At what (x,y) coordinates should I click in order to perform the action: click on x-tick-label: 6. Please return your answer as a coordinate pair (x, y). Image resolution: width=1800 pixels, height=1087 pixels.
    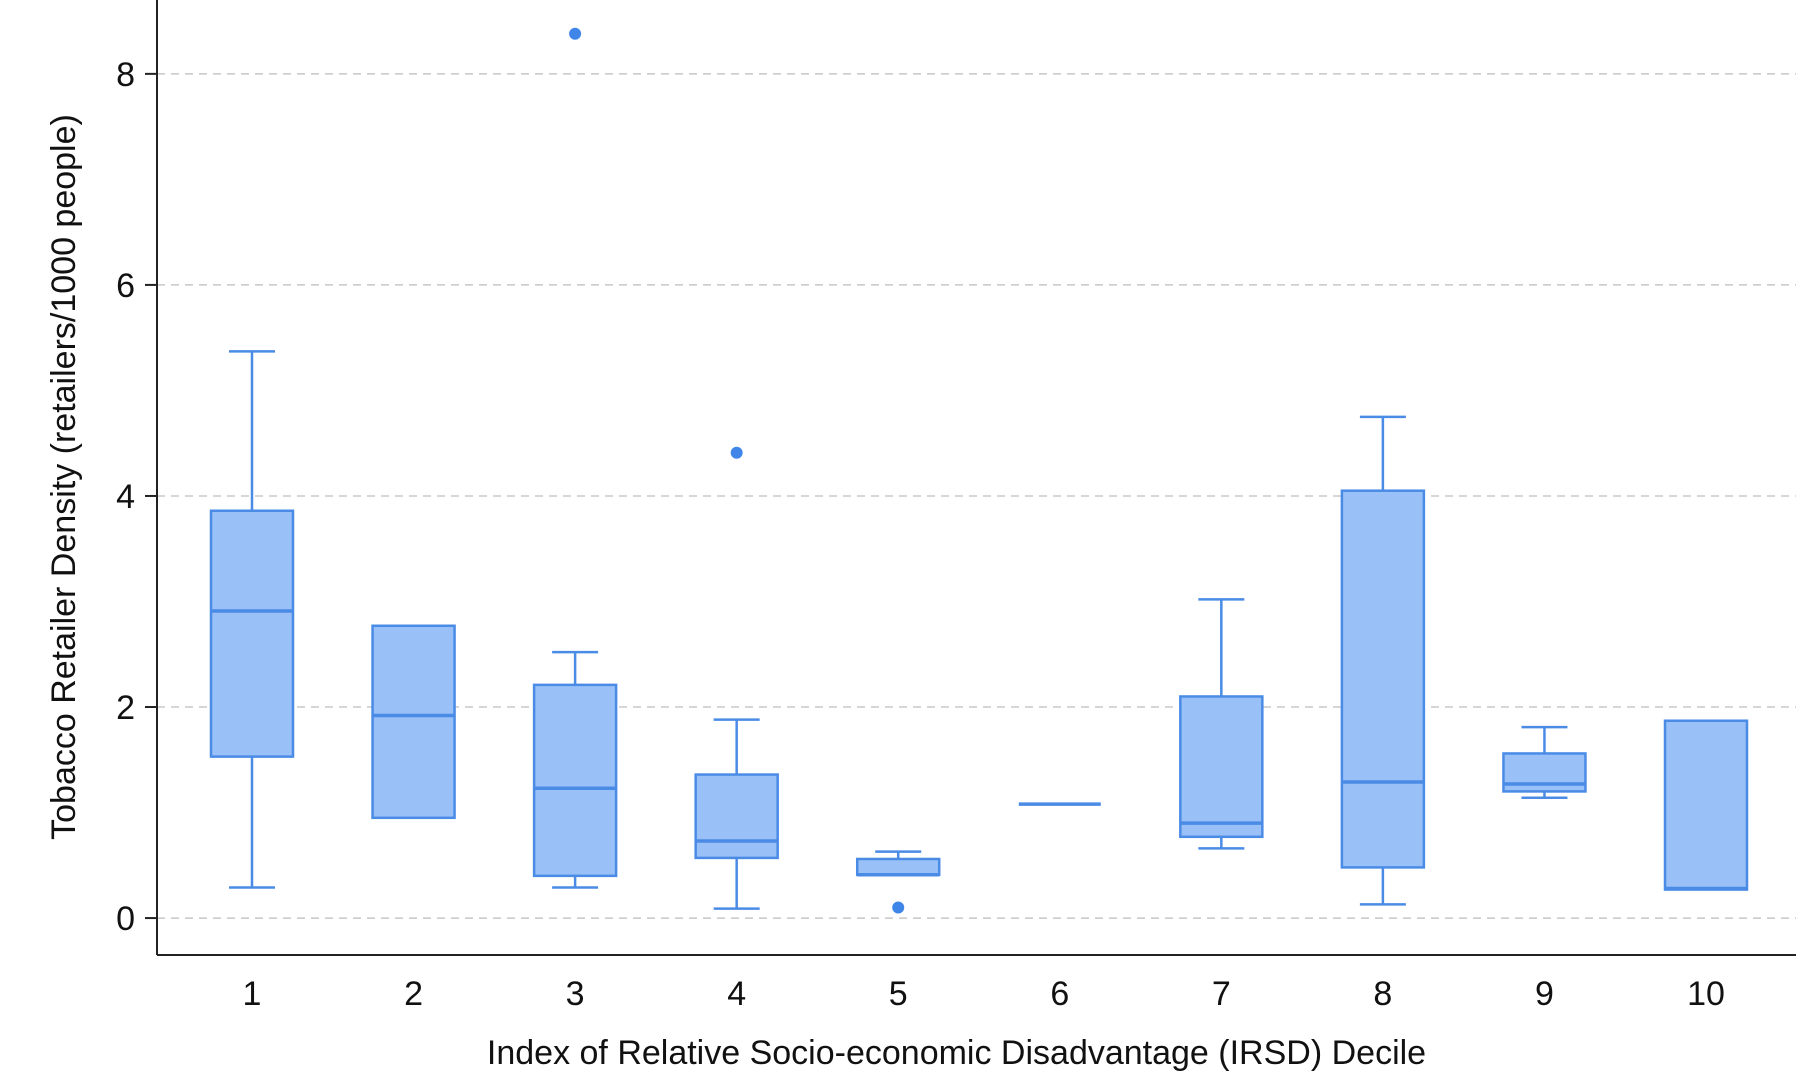
    Looking at the image, I should click on (1059, 994).